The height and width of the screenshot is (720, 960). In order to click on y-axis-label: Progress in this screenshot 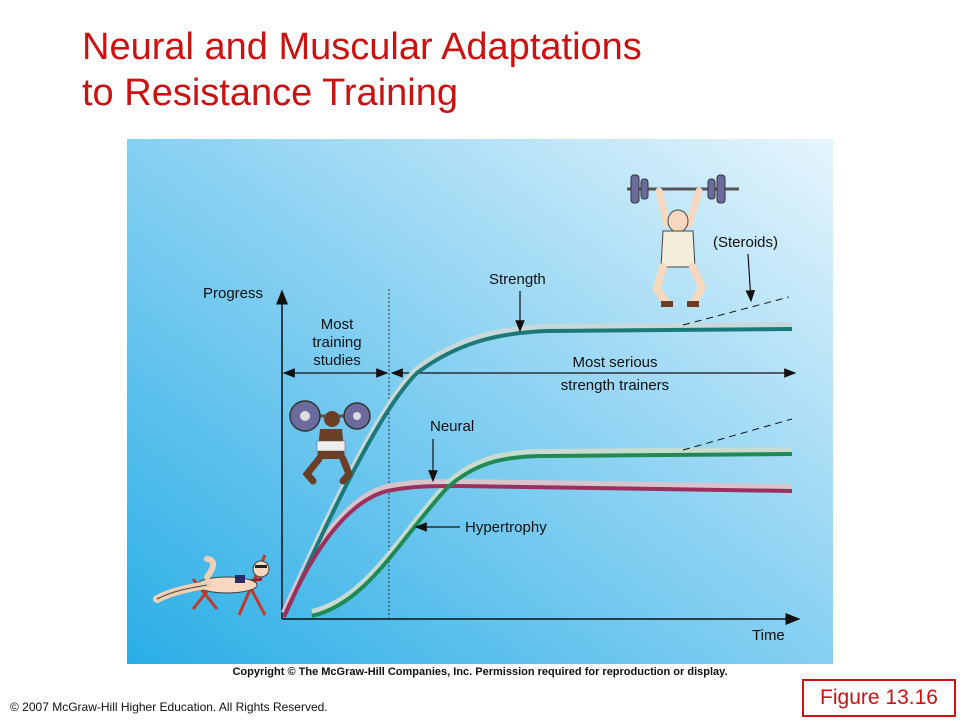, I will do `click(233, 293)`.